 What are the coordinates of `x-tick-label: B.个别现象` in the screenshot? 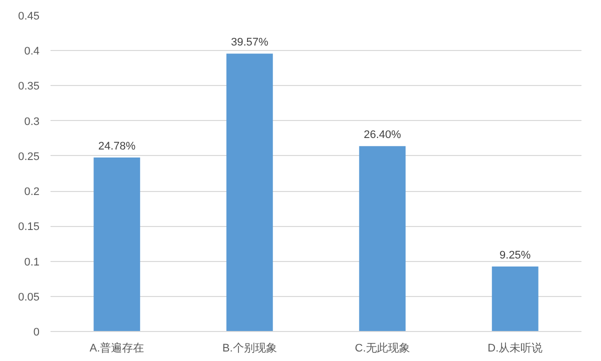 It's located at (249, 348).